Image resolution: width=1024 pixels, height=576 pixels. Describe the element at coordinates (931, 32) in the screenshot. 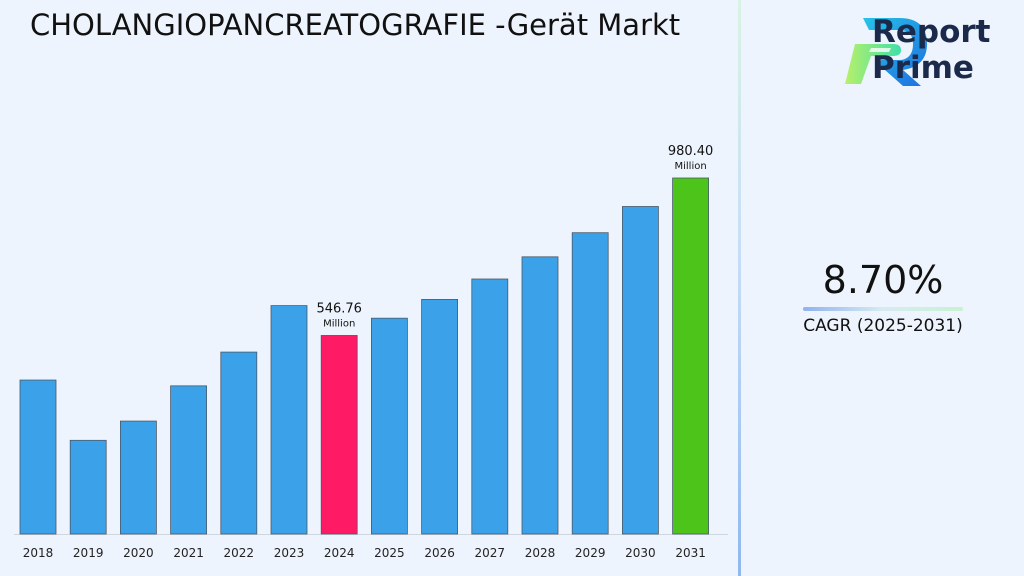

I see `logo-line-1: Report` at that location.